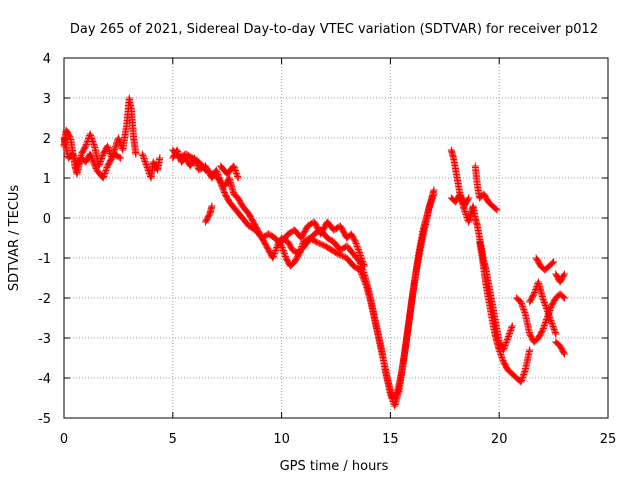  What do you see at coordinates (47, 139) in the screenshot?
I see `y-tick-label: 2` at bounding box center [47, 139].